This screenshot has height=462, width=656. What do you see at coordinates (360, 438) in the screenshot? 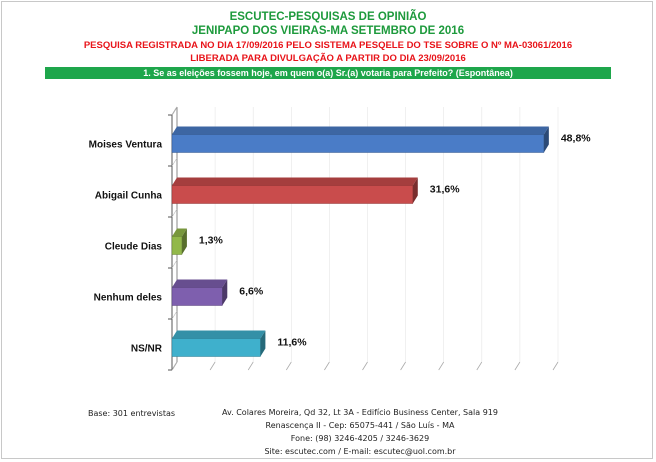
I see `footer-phone: Fone: (98) 3246-4205 / 3246-3629` at bounding box center [360, 438].